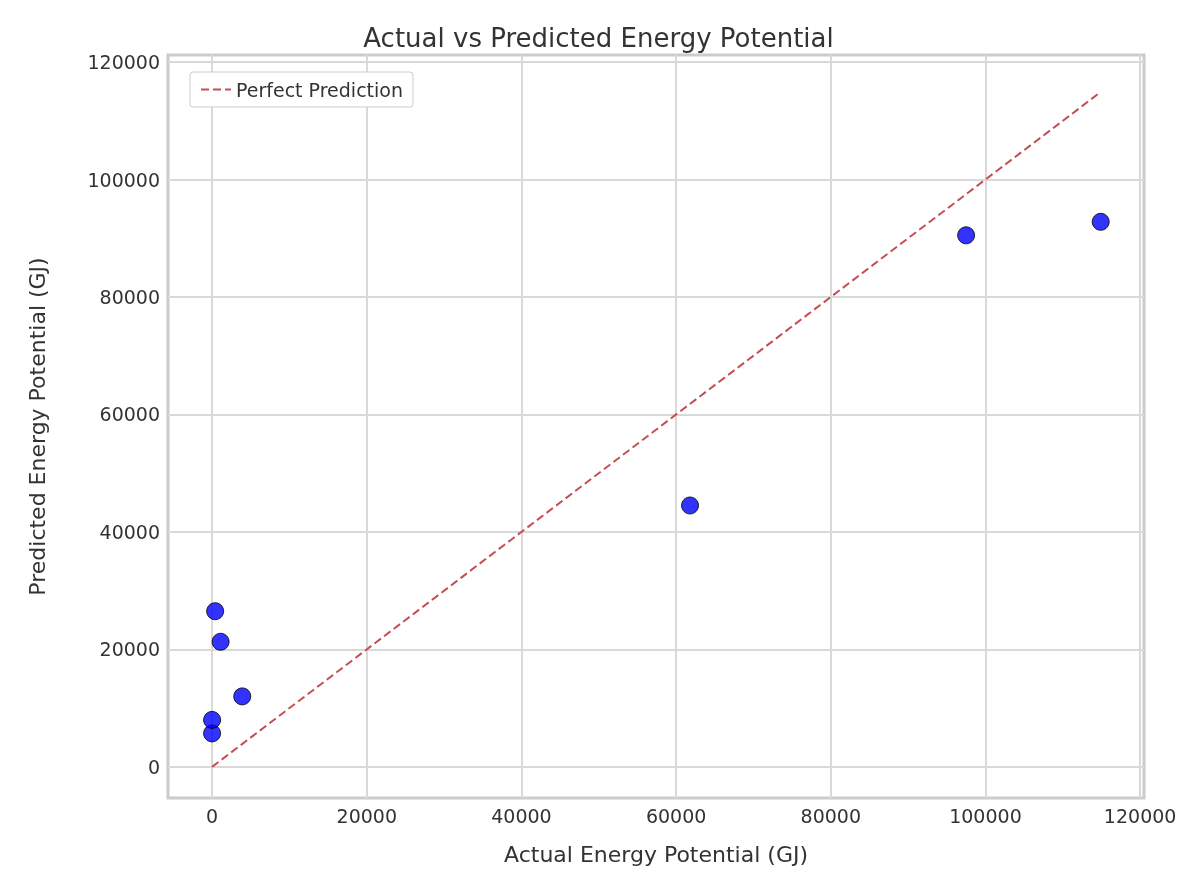  What do you see at coordinates (37, 426) in the screenshot?
I see `y-axis-title: Predicted Energy Potential (GJ)` at bounding box center [37, 426].